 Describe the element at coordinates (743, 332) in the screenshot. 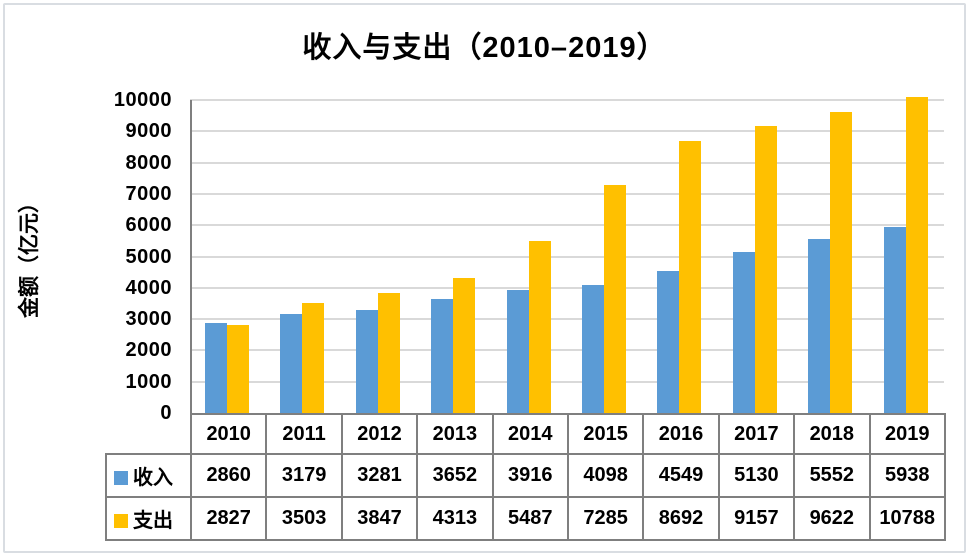

I see `bar-income-2017` at that location.